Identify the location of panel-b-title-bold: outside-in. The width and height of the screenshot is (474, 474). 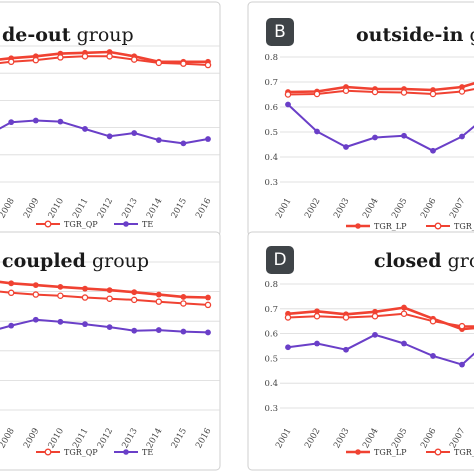
(410, 35).